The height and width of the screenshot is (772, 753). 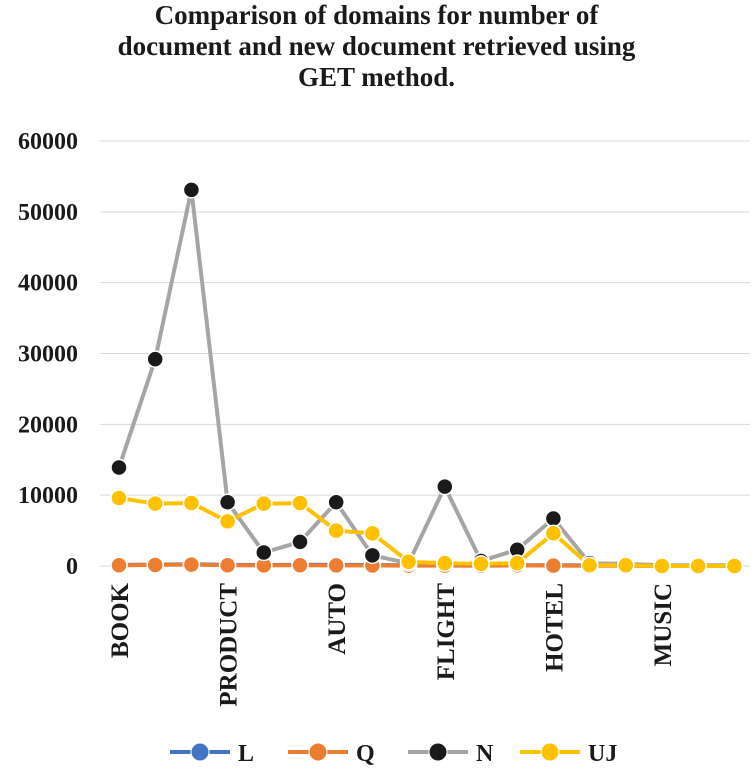 I want to click on y-tick-label-30000: 30000, so click(x=48, y=355).